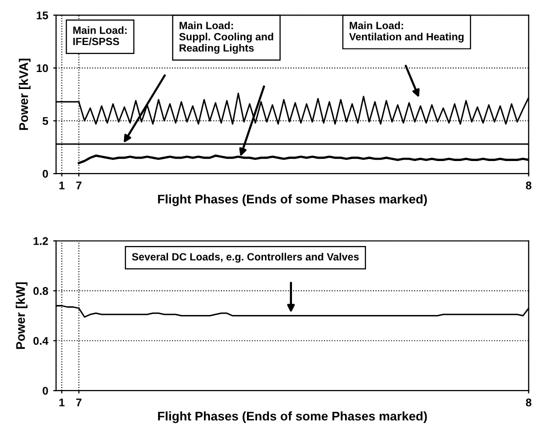  What do you see at coordinates (245, 257) in the screenshot?
I see `annotation: Several DC Loads, e.g. Controllers and Valves` at bounding box center [245, 257].